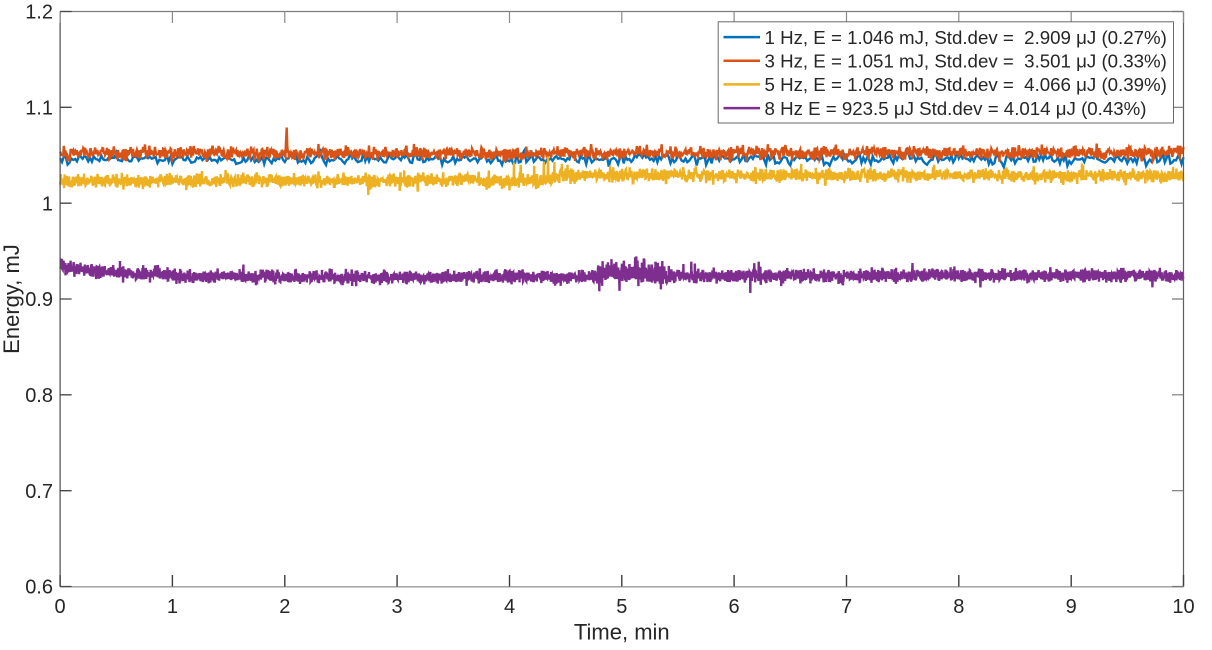 The image size is (1212, 650). Describe the element at coordinates (509, 607) in the screenshot. I see `svg-text: 4` at that location.